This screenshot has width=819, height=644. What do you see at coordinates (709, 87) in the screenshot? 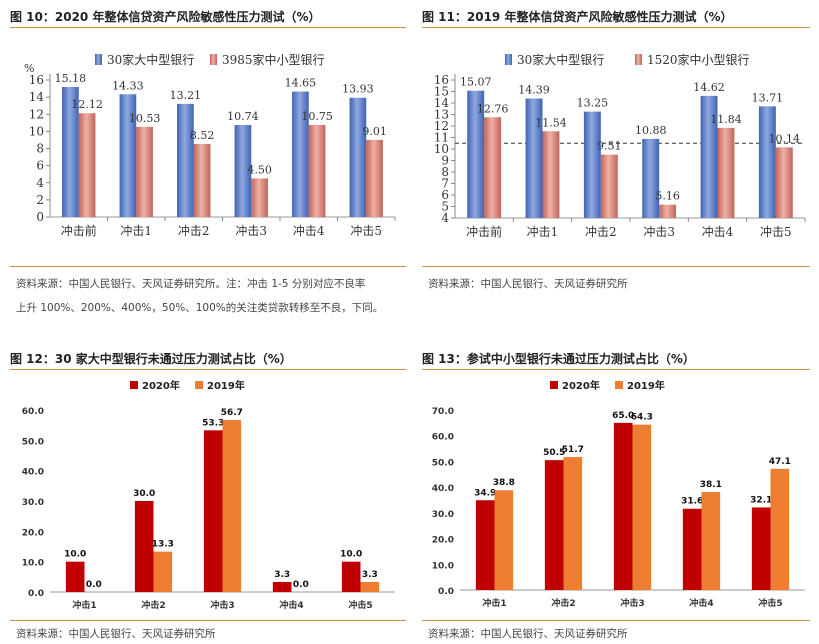
I see `data-label-1-5: 14.62` at bounding box center [709, 87].